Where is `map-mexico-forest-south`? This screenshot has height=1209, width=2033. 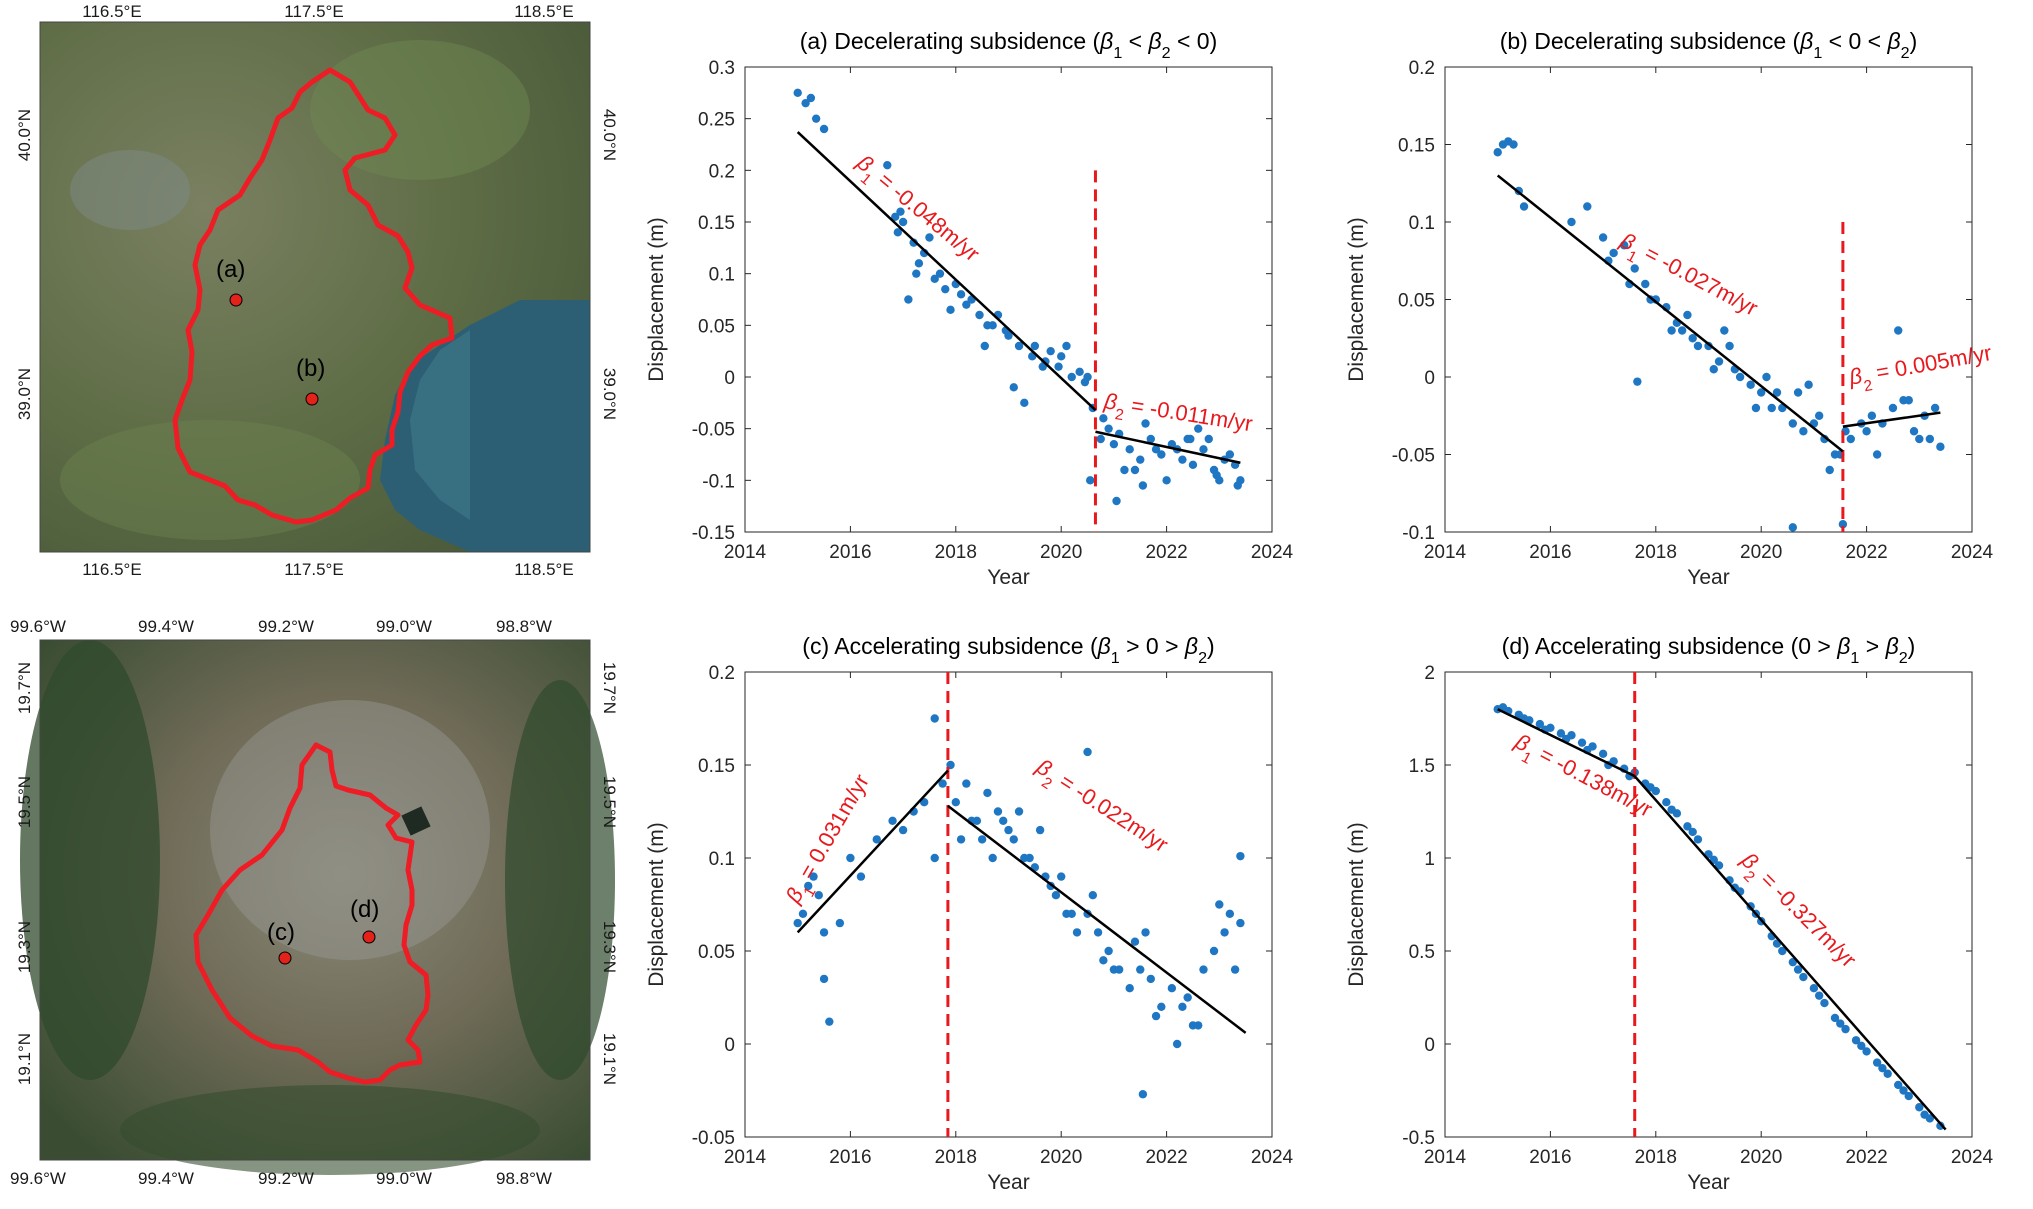 map-mexico-forest-south is located at coordinates (330, 1130).